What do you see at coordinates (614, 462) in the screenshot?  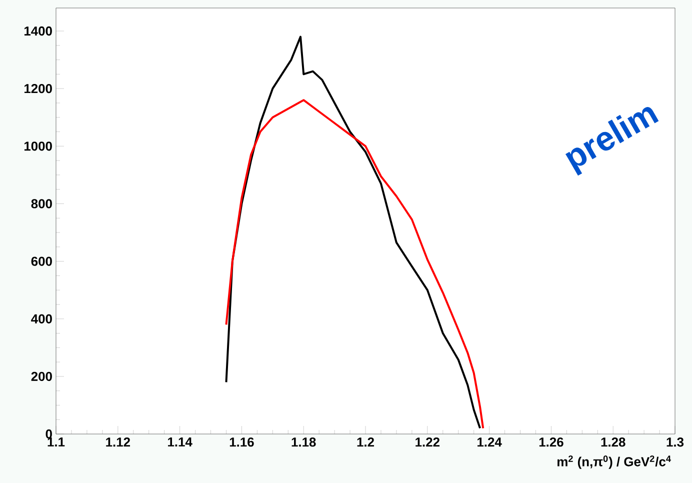 I see `x-axis-title: m$^{2}$ (n,π$^{0}$) / GeV$^{2}$/c$^{4}$` at bounding box center [614, 462].